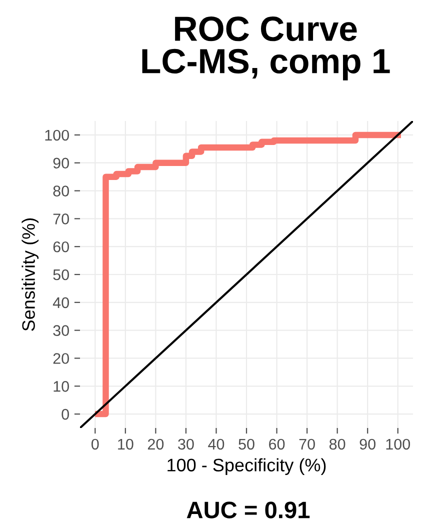  I want to click on x-tick-label: 0, so click(95, 444).